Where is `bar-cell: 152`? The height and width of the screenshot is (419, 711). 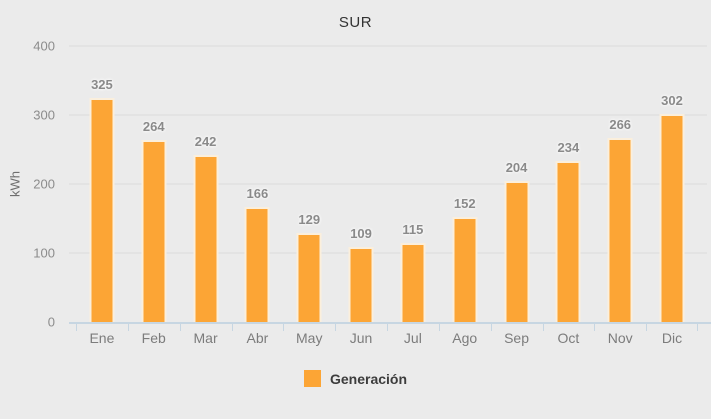
bar-cell: 152 is located at coordinates (465, 184).